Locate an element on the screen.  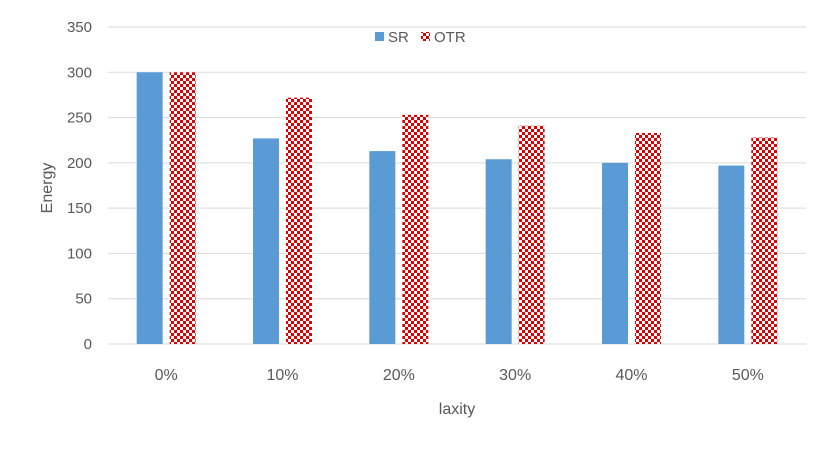
bar-sr-20pct is located at coordinates (382, 247).